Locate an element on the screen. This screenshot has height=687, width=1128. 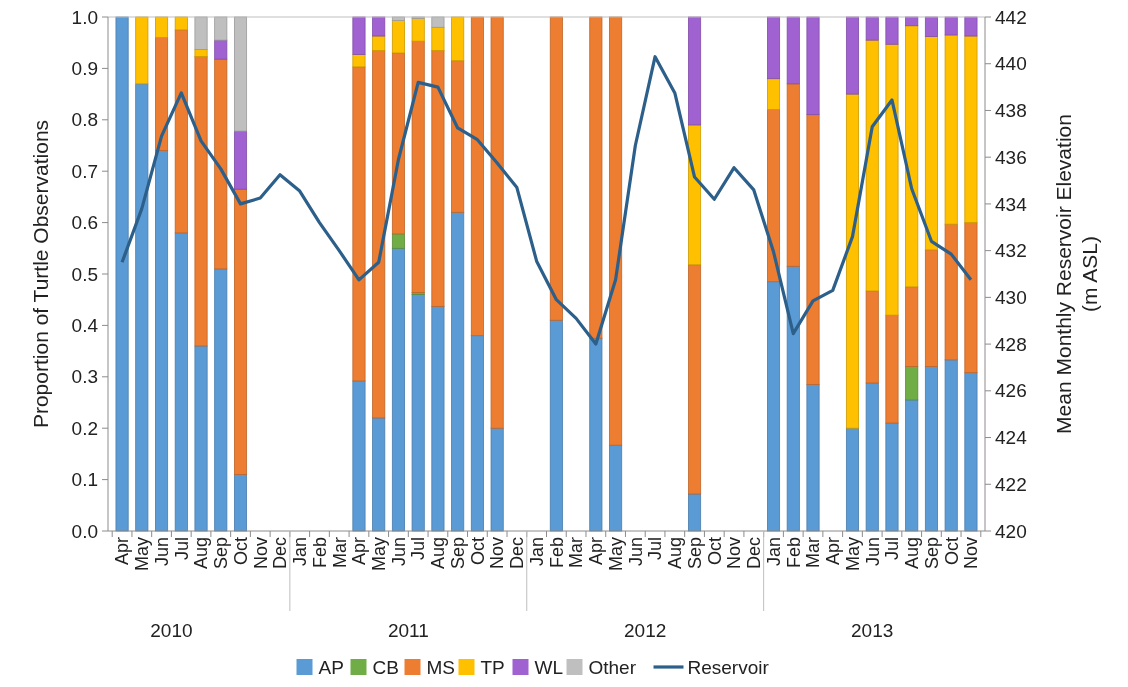
legend-label: AP is located at coordinates (331, 667).